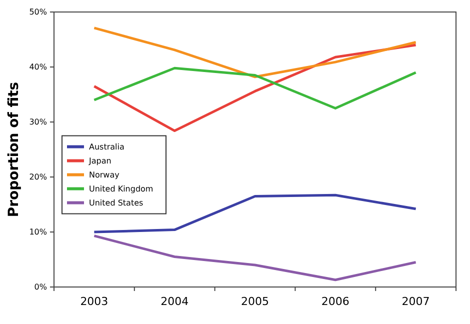 Image resolution: width=470 pixels, height=324 pixels. What do you see at coordinates (106, 147) in the screenshot?
I see `legend-label: Australia` at bounding box center [106, 147].